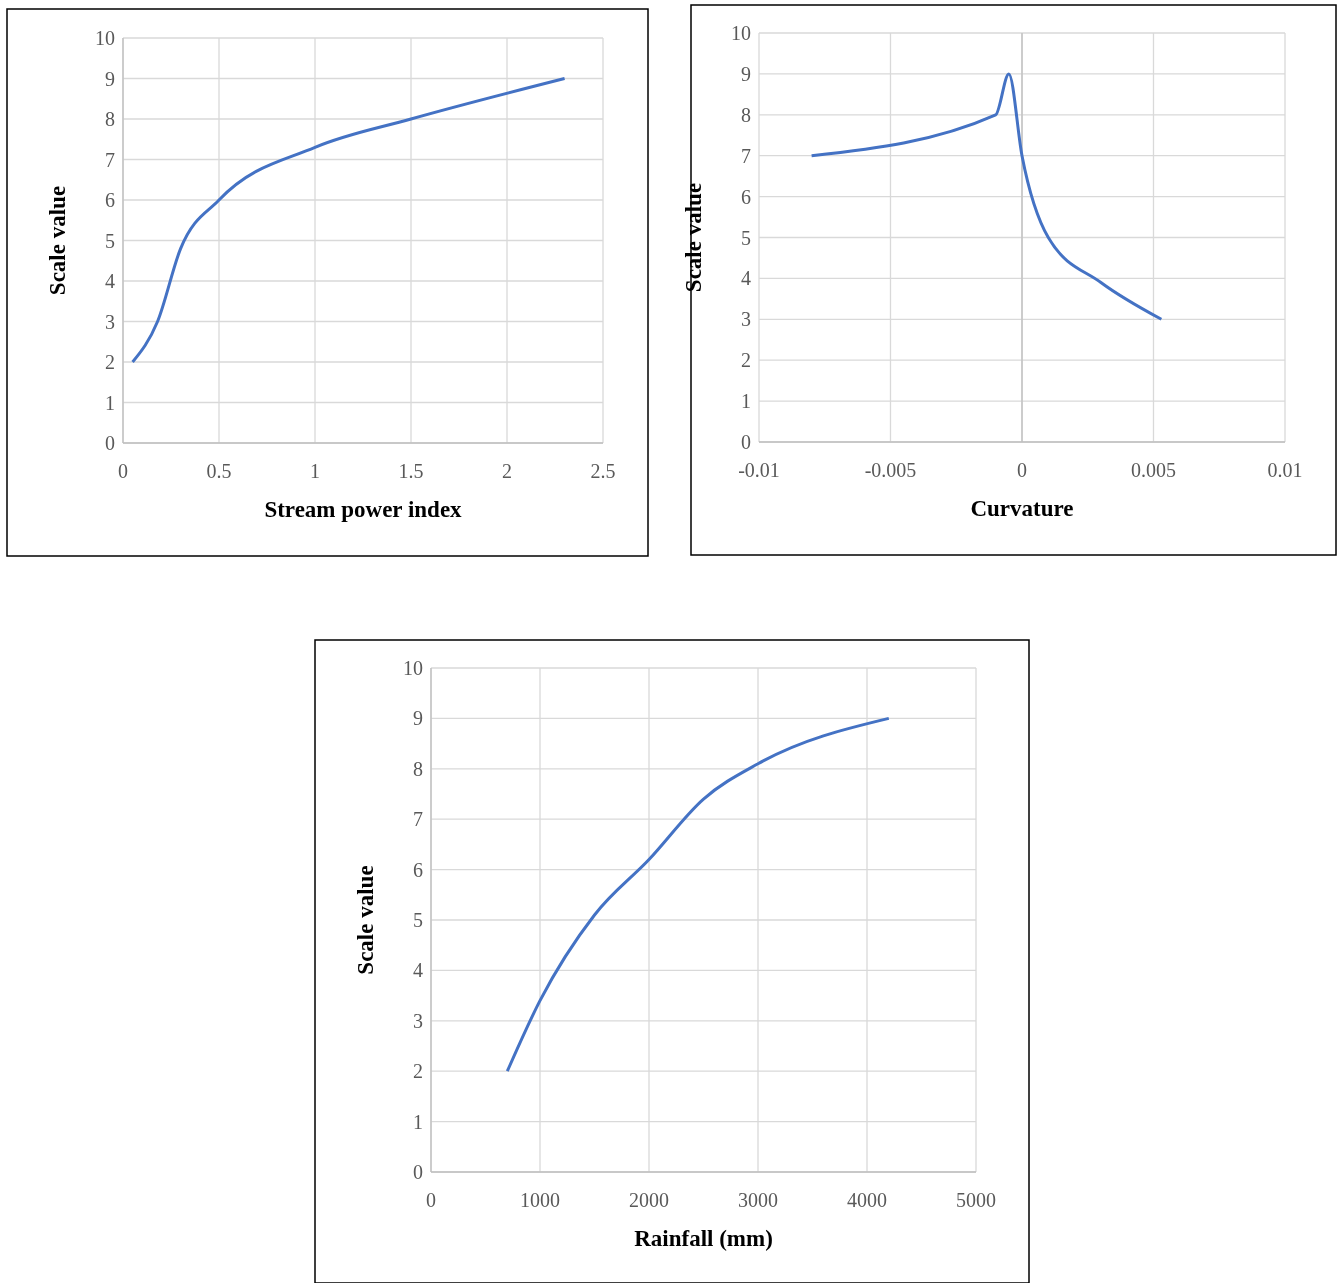  Describe the element at coordinates (759, 470) in the screenshot. I see `x-tick-label: -0.01` at that location.